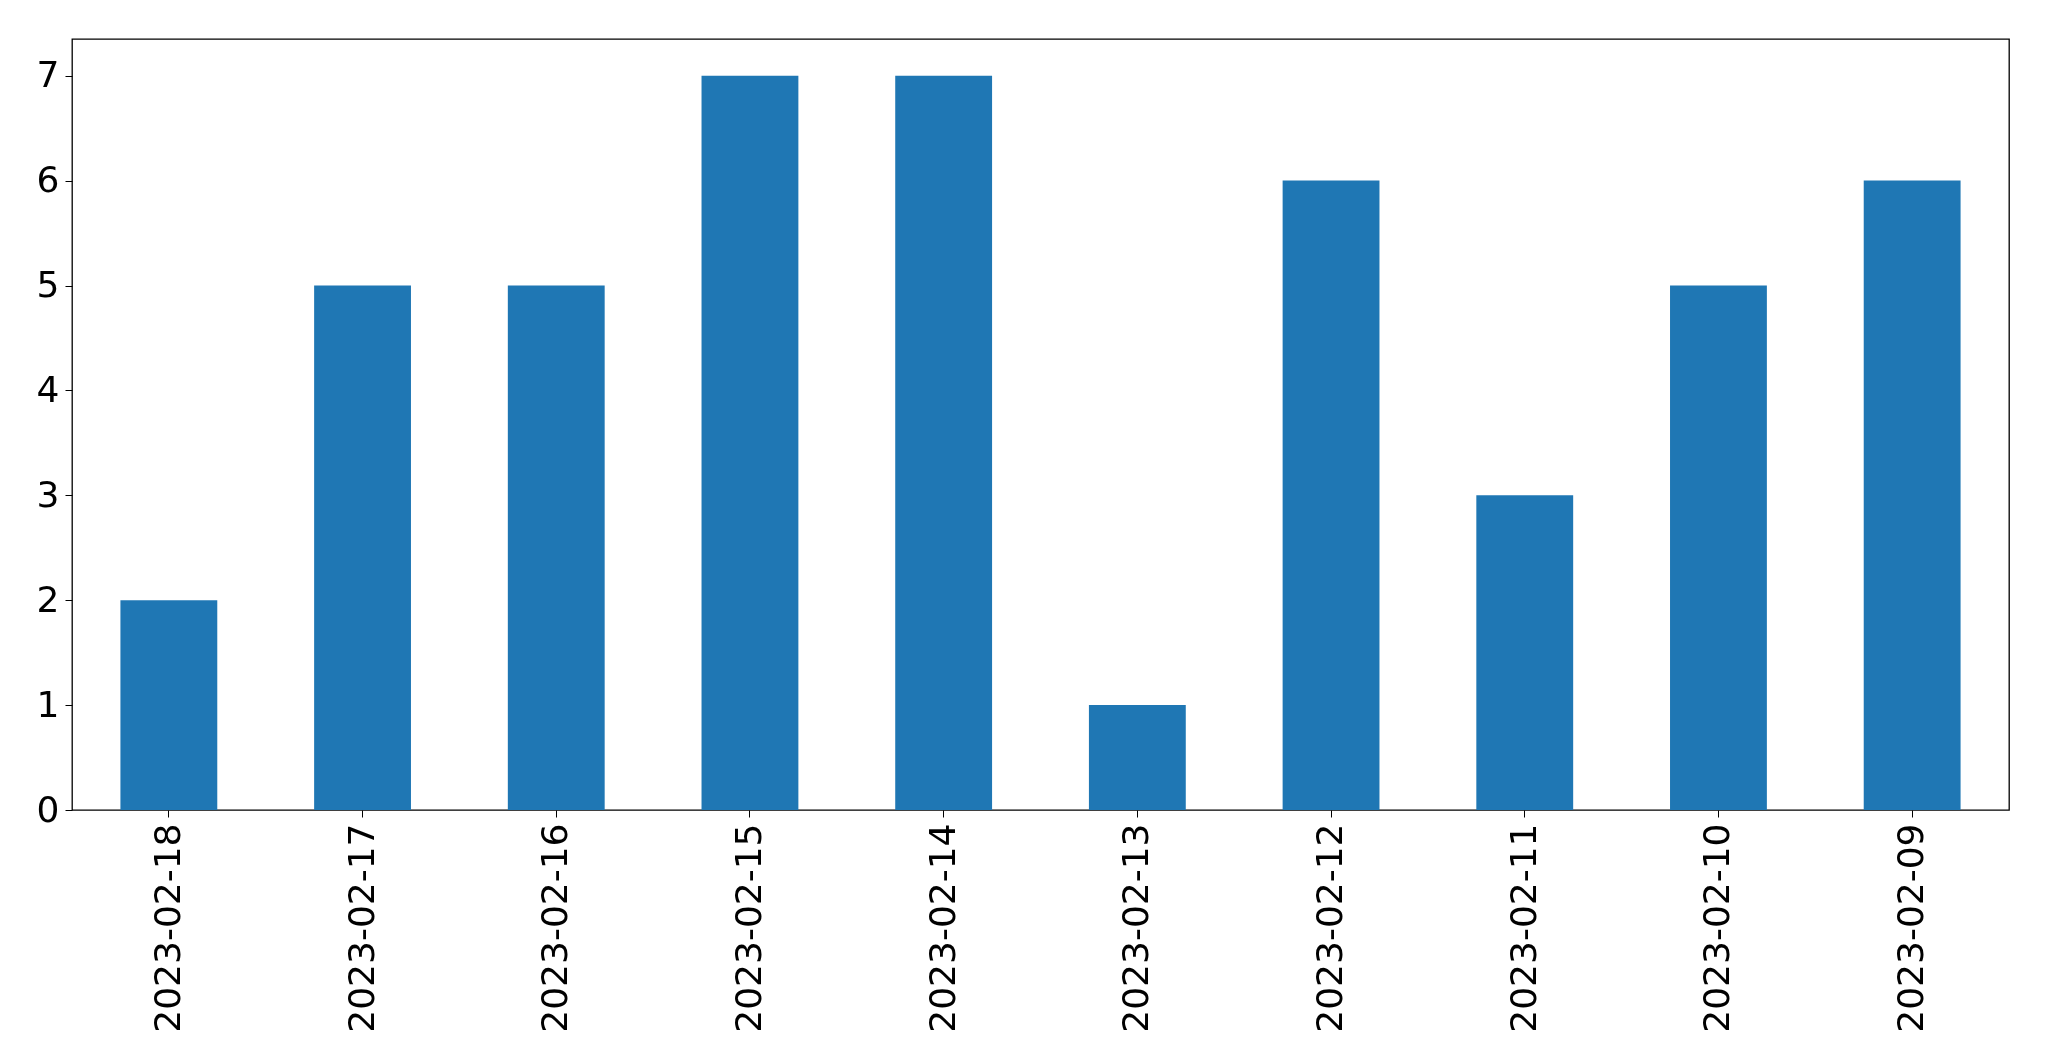 The width and height of the screenshot is (2049, 1061). Describe the element at coordinates (1717, 928) in the screenshot. I see `x-tick-label: 2023-02-10` at that location.